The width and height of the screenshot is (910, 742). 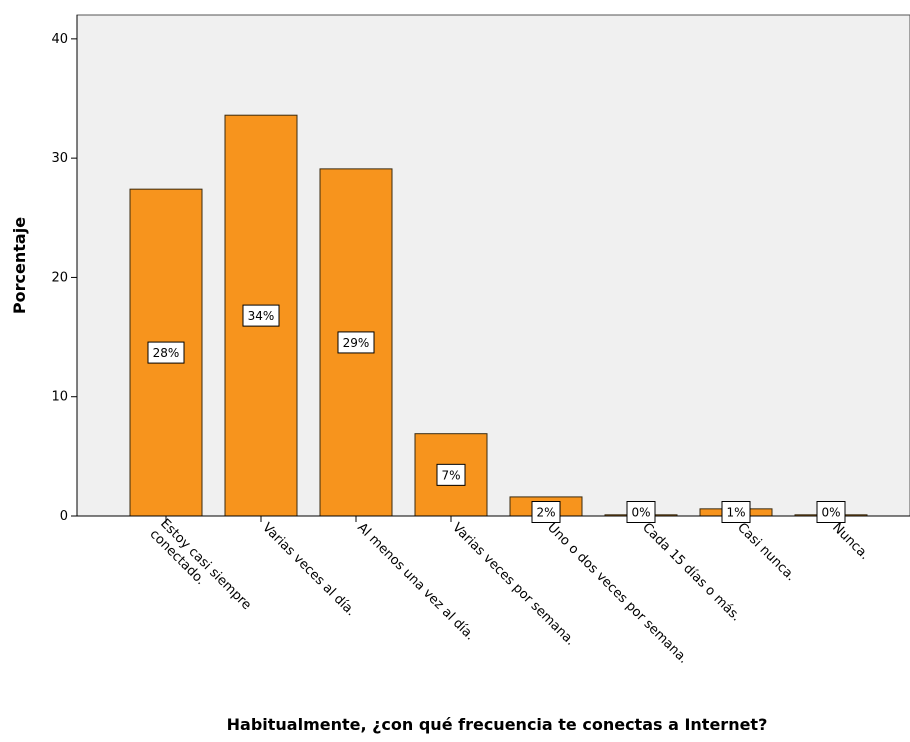 I want to click on x-category-label: Nunca., so click(x=850, y=541).